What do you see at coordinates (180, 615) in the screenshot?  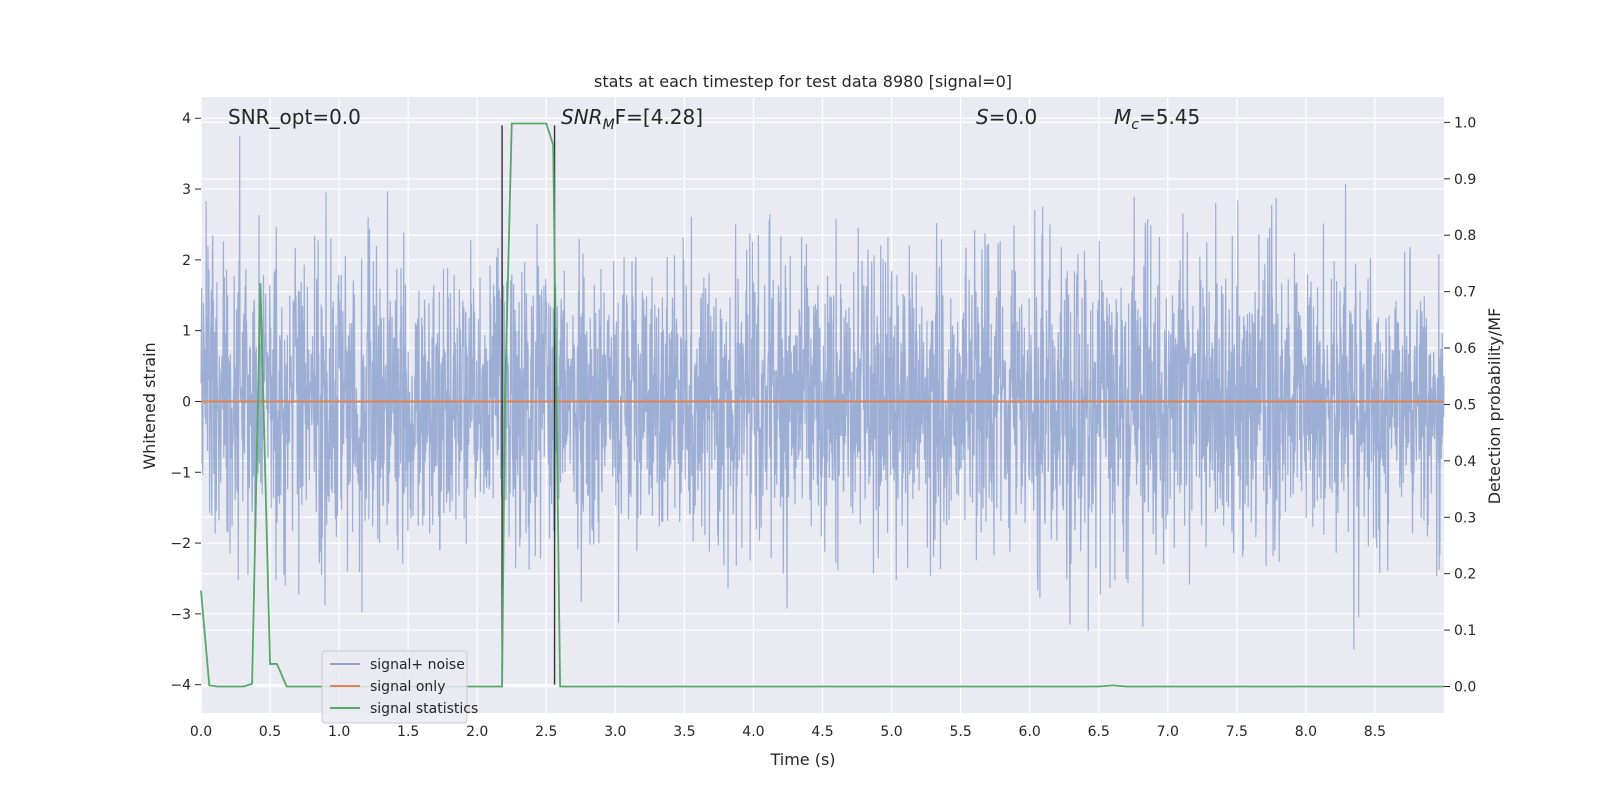 I see `y-tick-label-left: −3` at bounding box center [180, 615].